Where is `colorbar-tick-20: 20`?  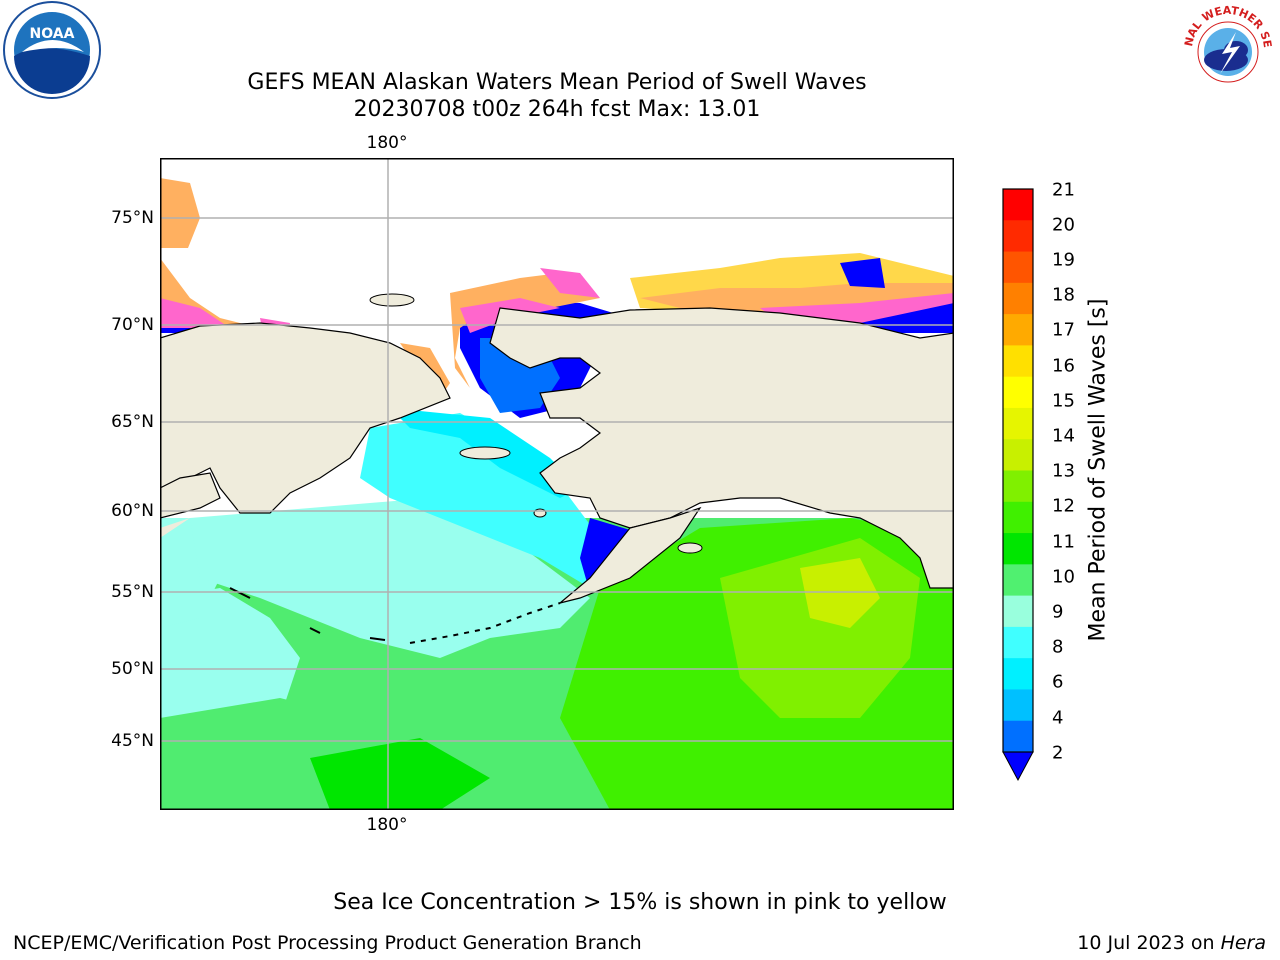 colorbar-tick-20: 20 is located at coordinates (1063, 225).